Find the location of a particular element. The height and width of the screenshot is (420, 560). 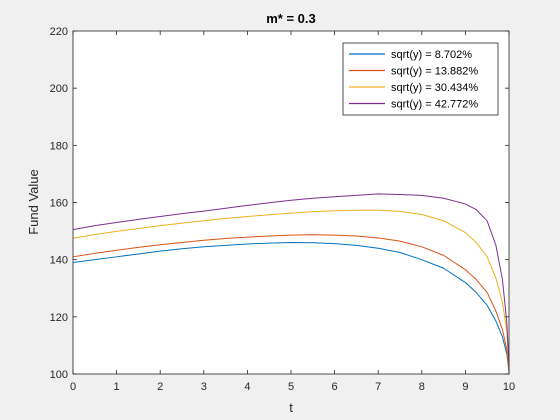

x-axis-label: t is located at coordinates (291, 407).